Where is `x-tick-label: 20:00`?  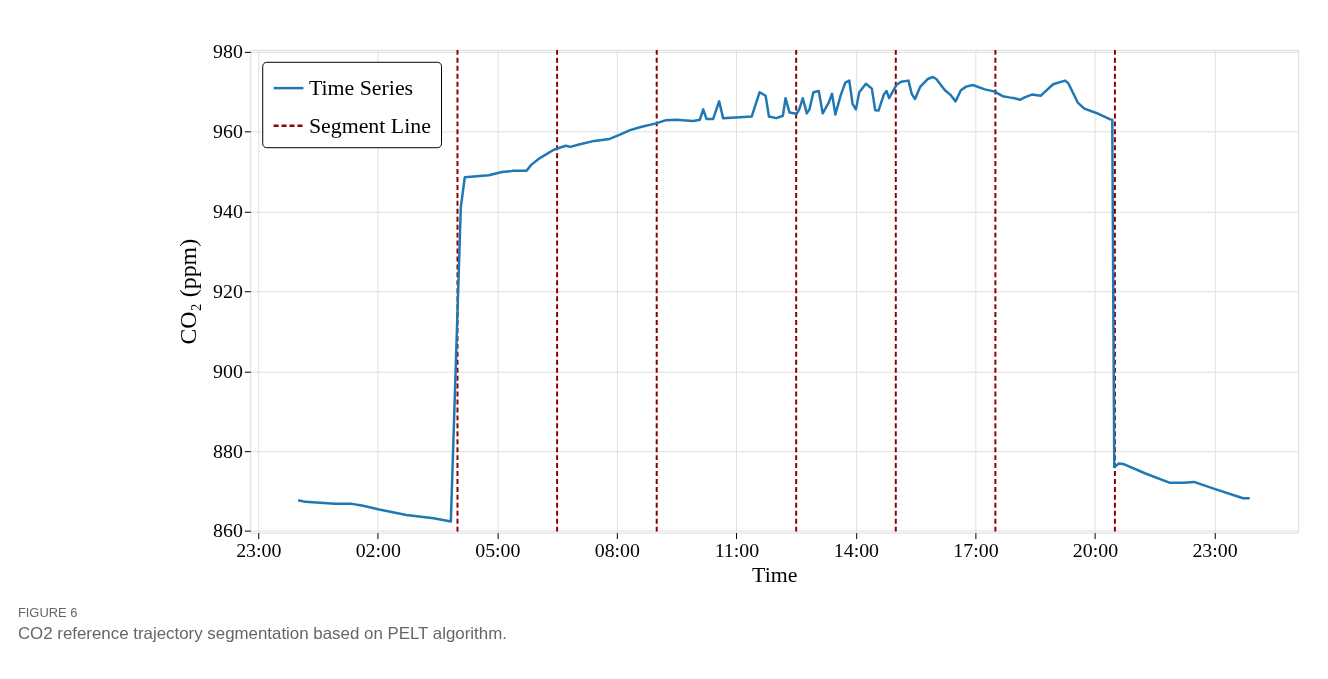
x-tick-label: 20:00 is located at coordinates (1095, 549).